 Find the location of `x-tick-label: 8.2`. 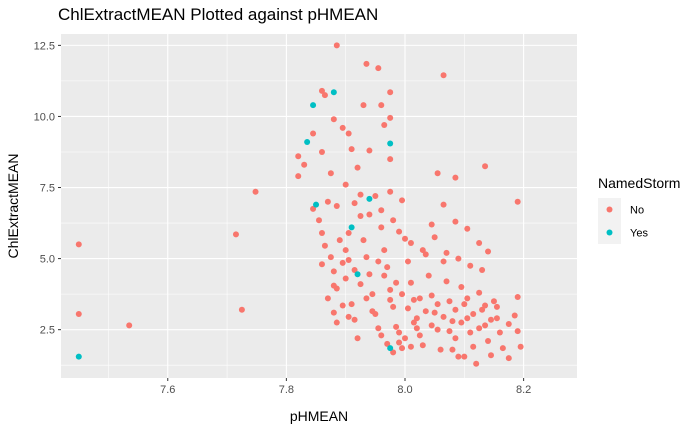

x-tick-label: 8.2 is located at coordinates (523, 390).